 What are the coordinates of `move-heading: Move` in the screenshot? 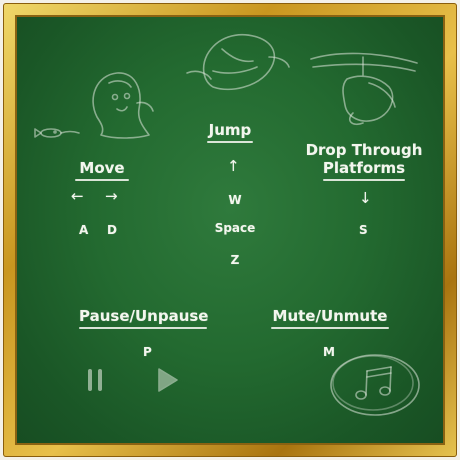 It's located at (102, 168).